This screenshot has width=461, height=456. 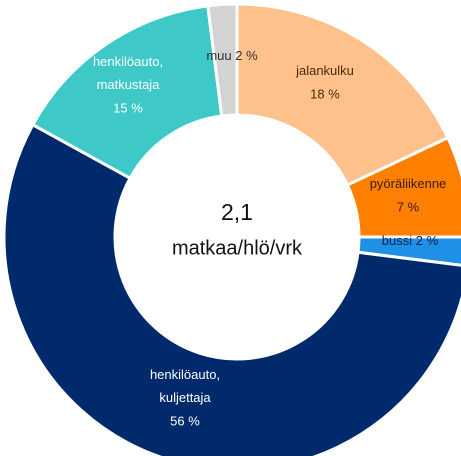 I want to click on center-label: matkaa/hlö/vrk, so click(x=237, y=248).